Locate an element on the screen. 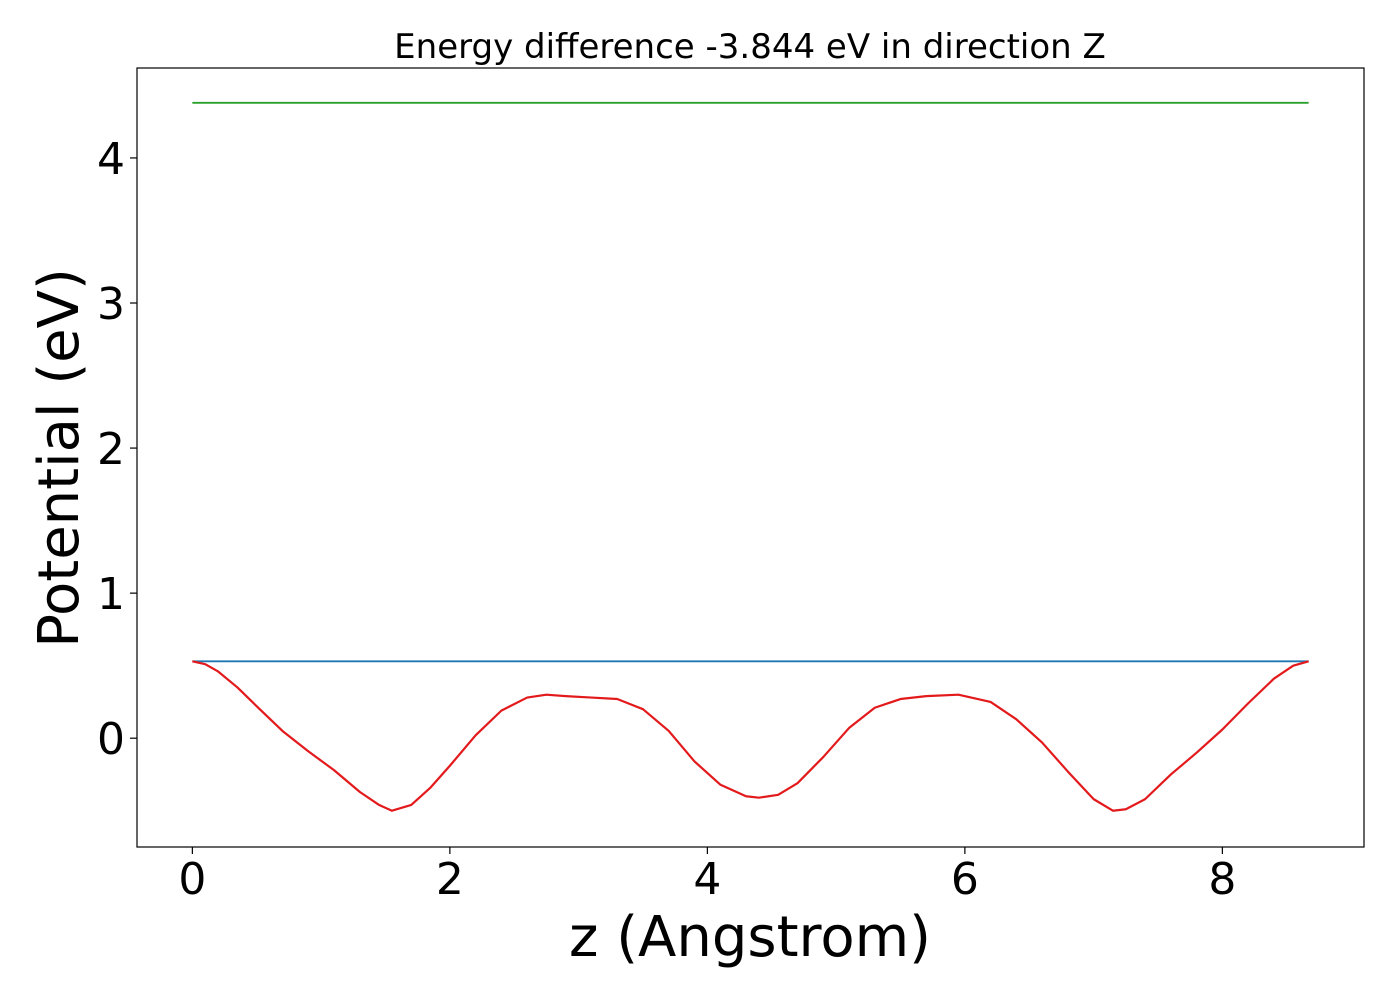  y-axis-ticks: 0 1 2 3 4 is located at coordinates (117, 449).